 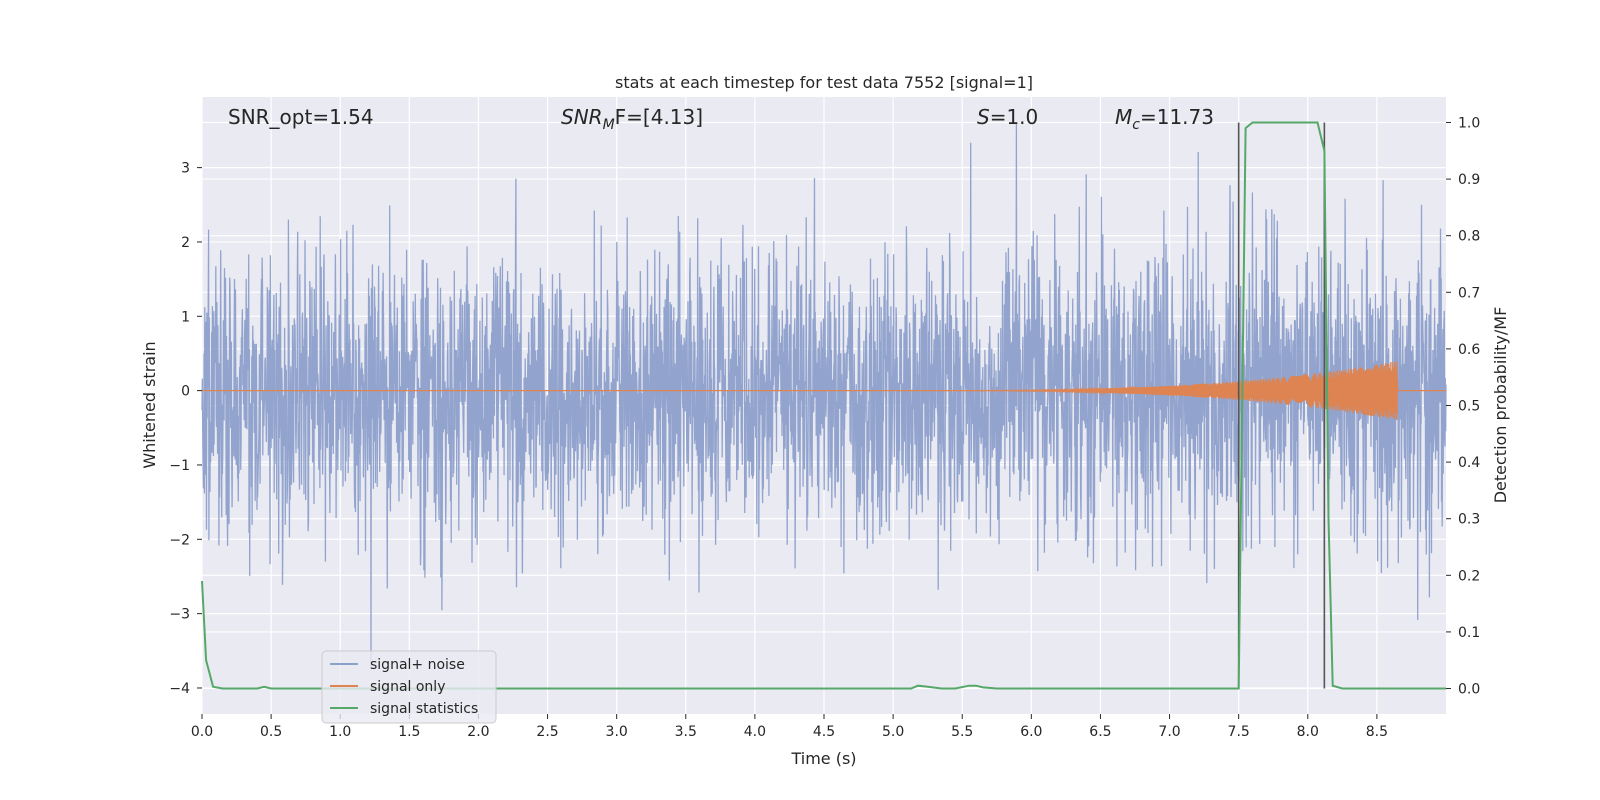 I want to click on signal-series, so click(x=824, y=390).